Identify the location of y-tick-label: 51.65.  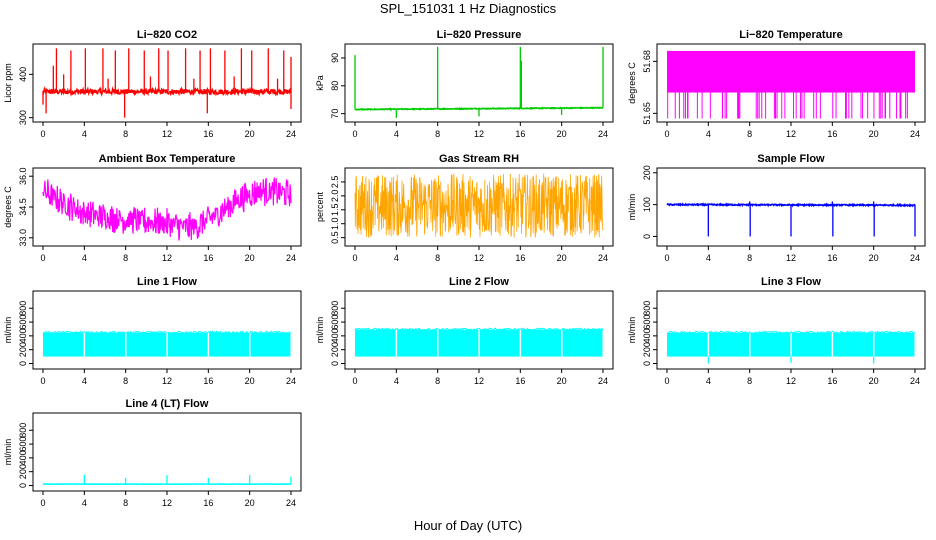
(647, 113).